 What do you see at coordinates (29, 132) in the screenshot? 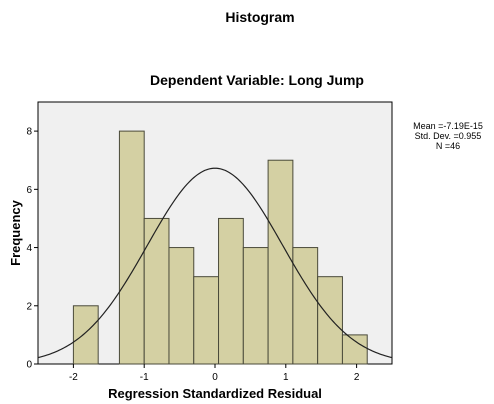
I see `y-tick-label: 8` at bounding box center [29, 132].